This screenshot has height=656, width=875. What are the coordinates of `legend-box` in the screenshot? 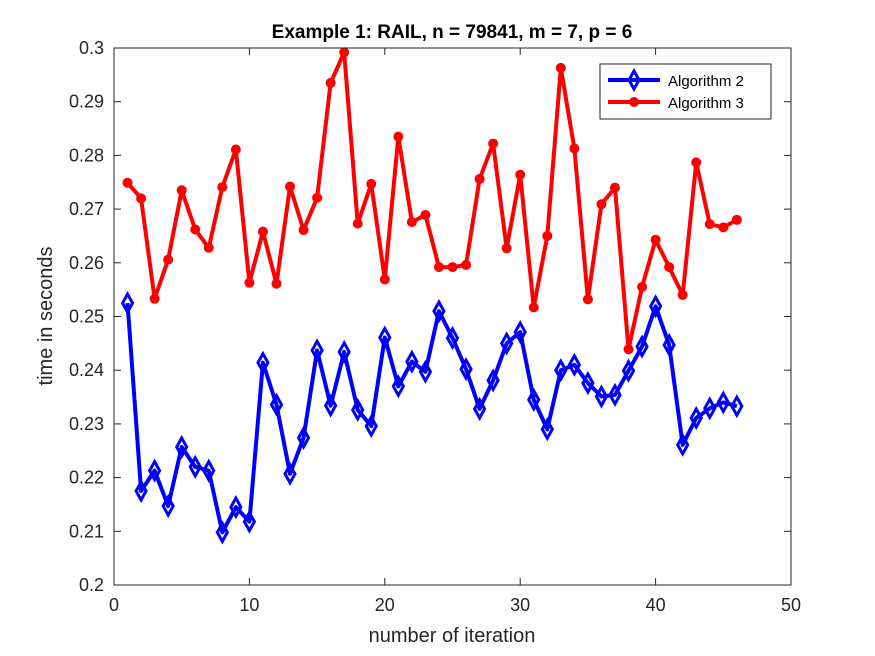 It's located at (685, 91).